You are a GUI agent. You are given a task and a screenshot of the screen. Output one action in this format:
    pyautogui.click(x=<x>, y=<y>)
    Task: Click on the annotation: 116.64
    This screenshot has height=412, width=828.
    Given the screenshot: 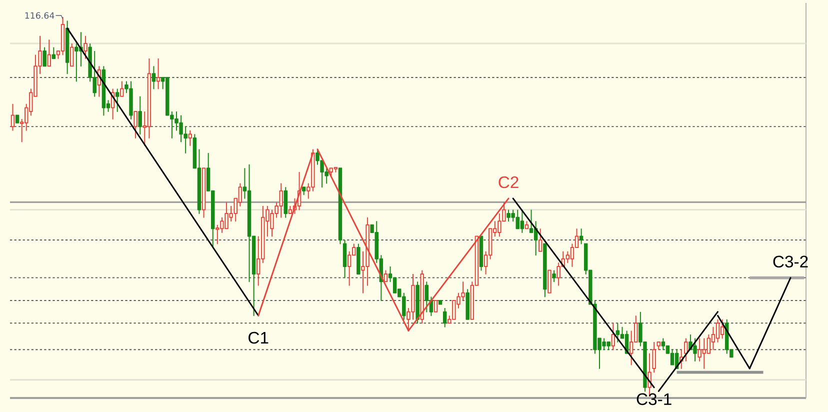 What is the action you would take?
    pyautogui.click(x=39, y=15)
    